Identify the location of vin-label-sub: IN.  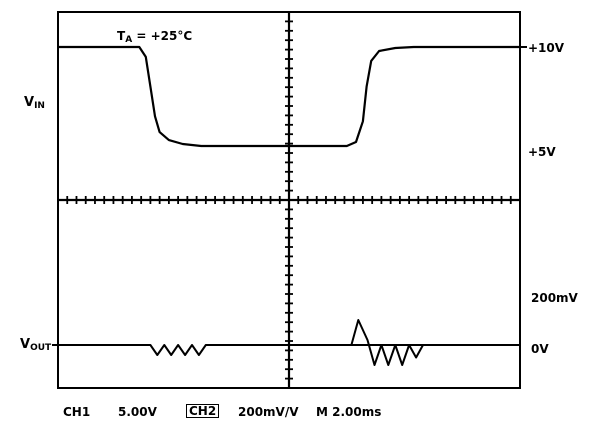
(39, 106).